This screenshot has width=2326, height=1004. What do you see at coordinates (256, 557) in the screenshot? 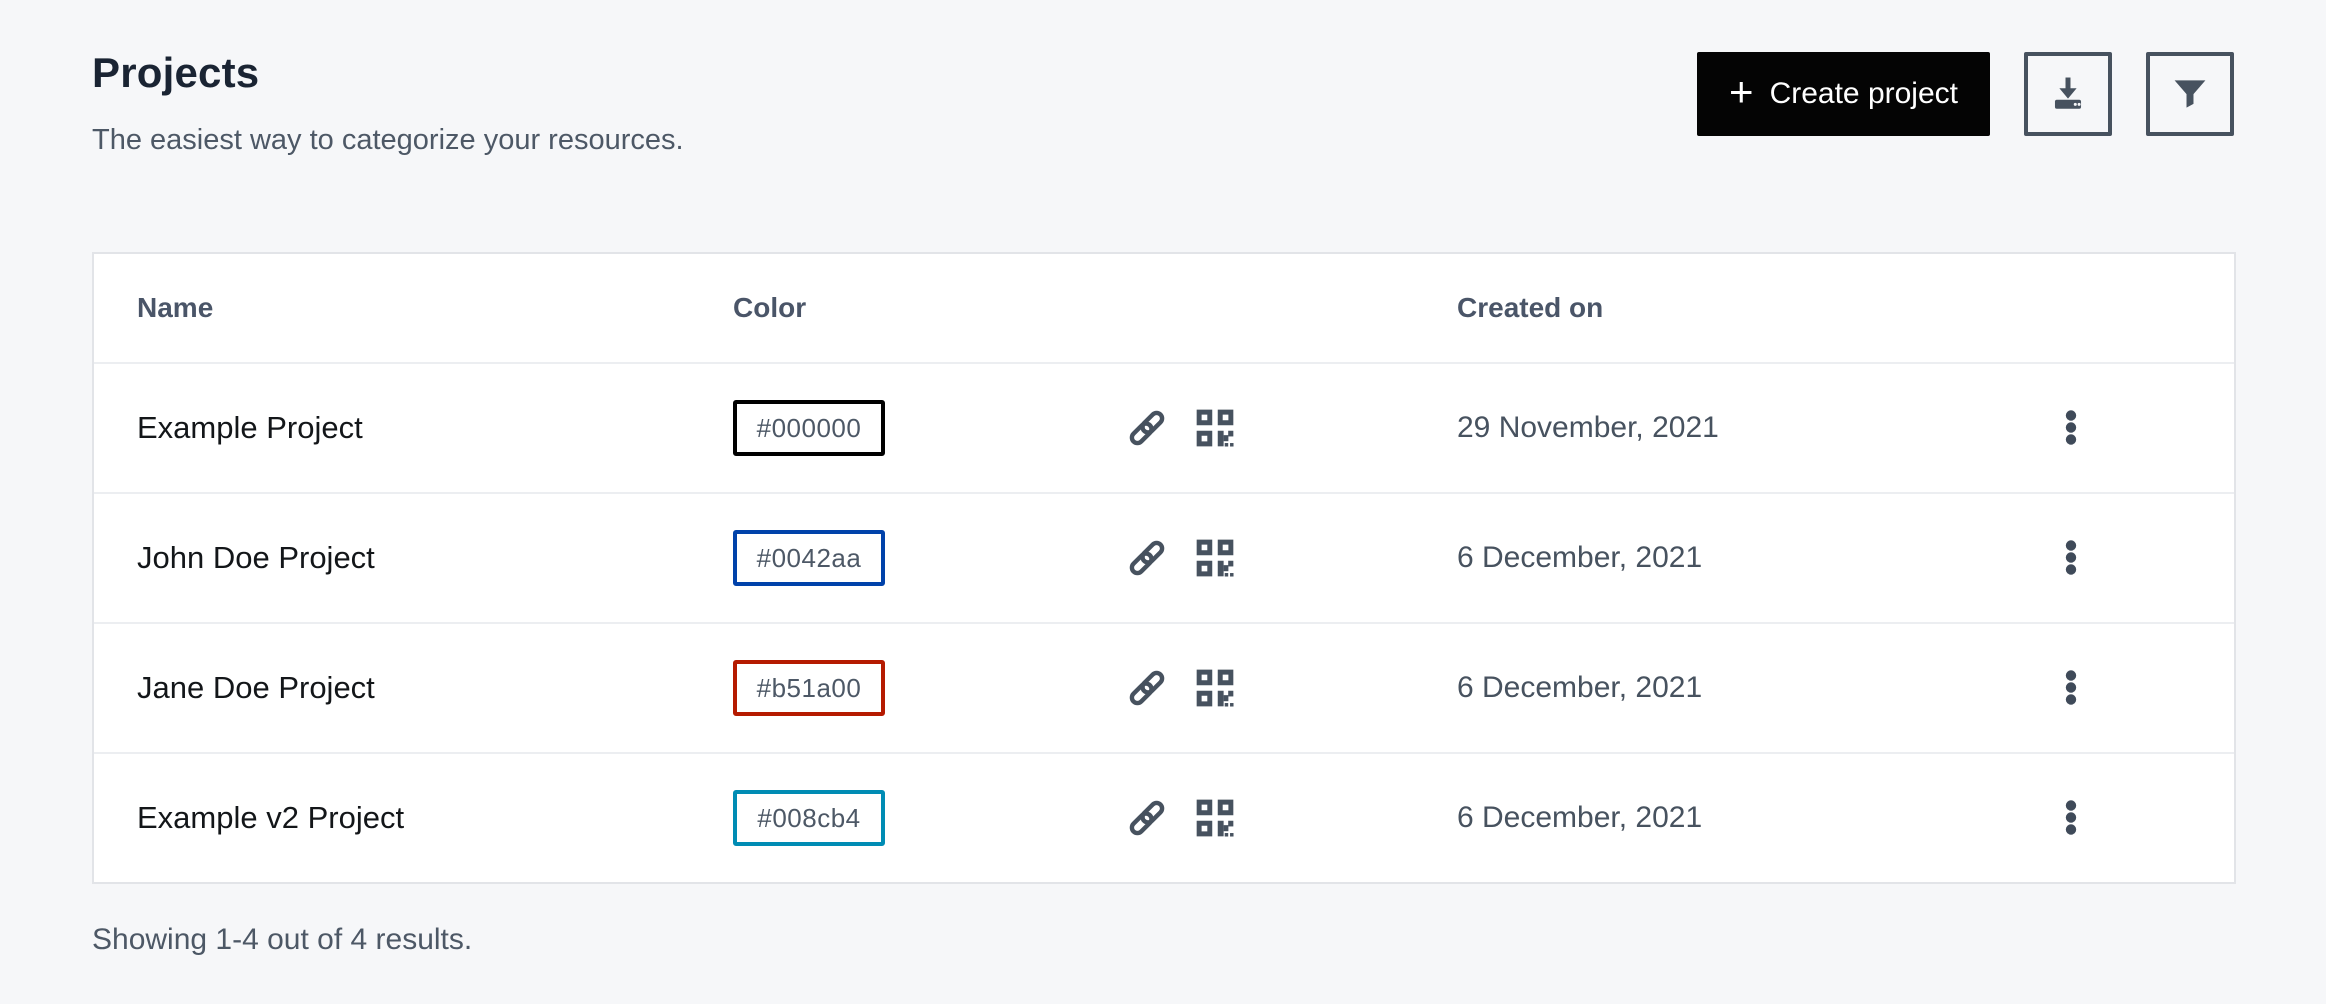
I see `project-name: John Doe Project` at bounding box center [256, 557].